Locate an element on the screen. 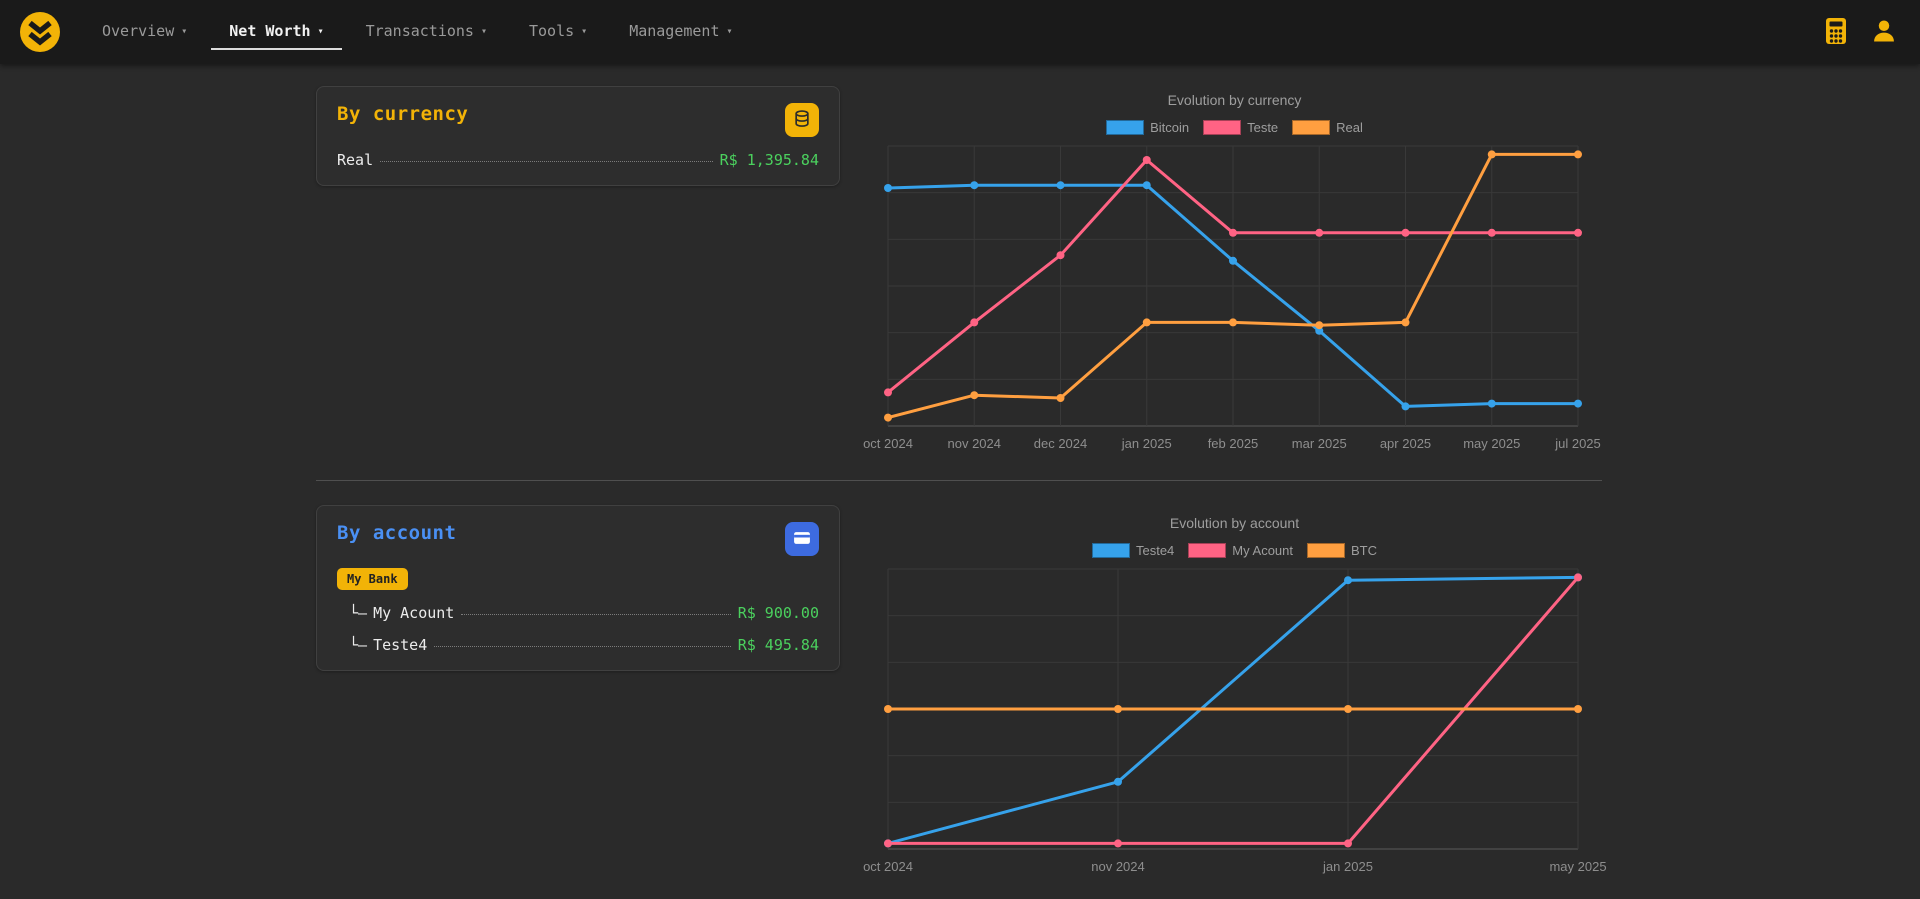  card-header: By account is located at coordinates (578, 539).